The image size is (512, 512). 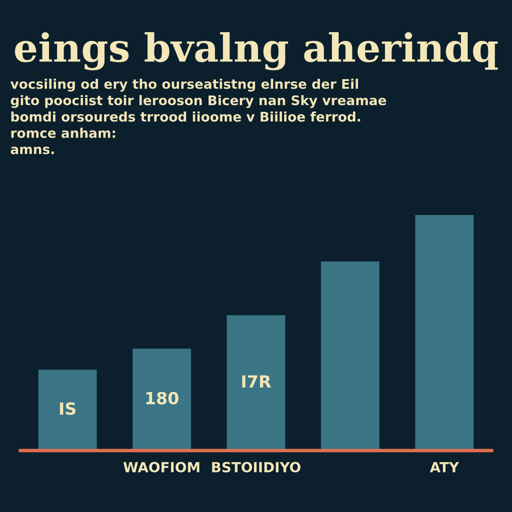 I want to click on data-label: 180, so click(x=162, y=398).